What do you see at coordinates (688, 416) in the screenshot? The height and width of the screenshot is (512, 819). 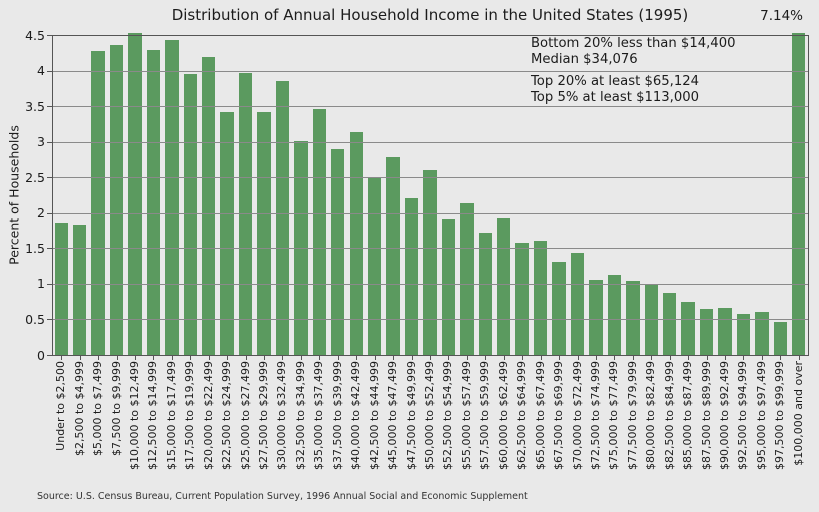 I see `x-tick-label: $85,000 to $87,499` at bounding box center [688, 416].